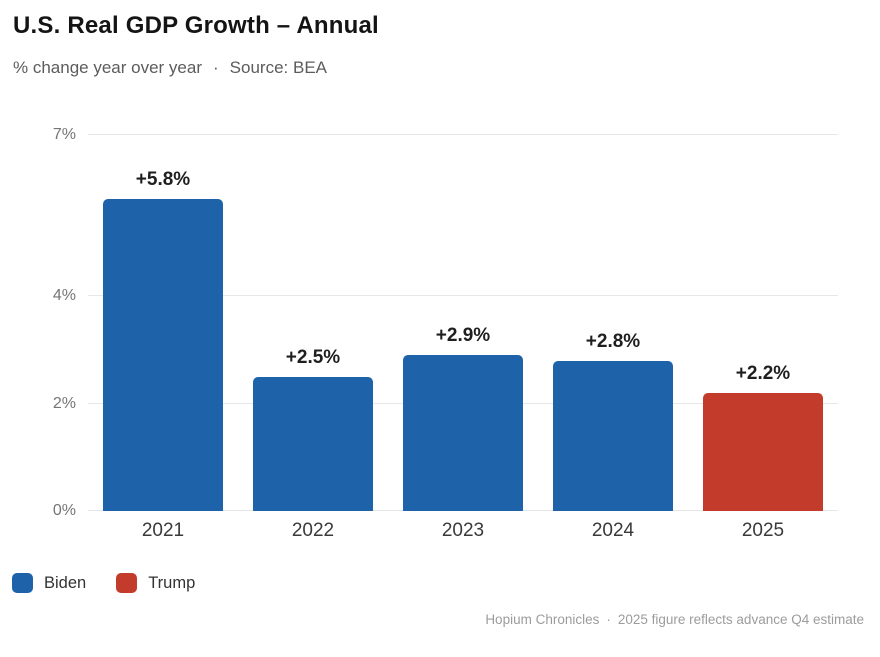  I want to click on value-label-2023: +2.9%, so click(463, 336).